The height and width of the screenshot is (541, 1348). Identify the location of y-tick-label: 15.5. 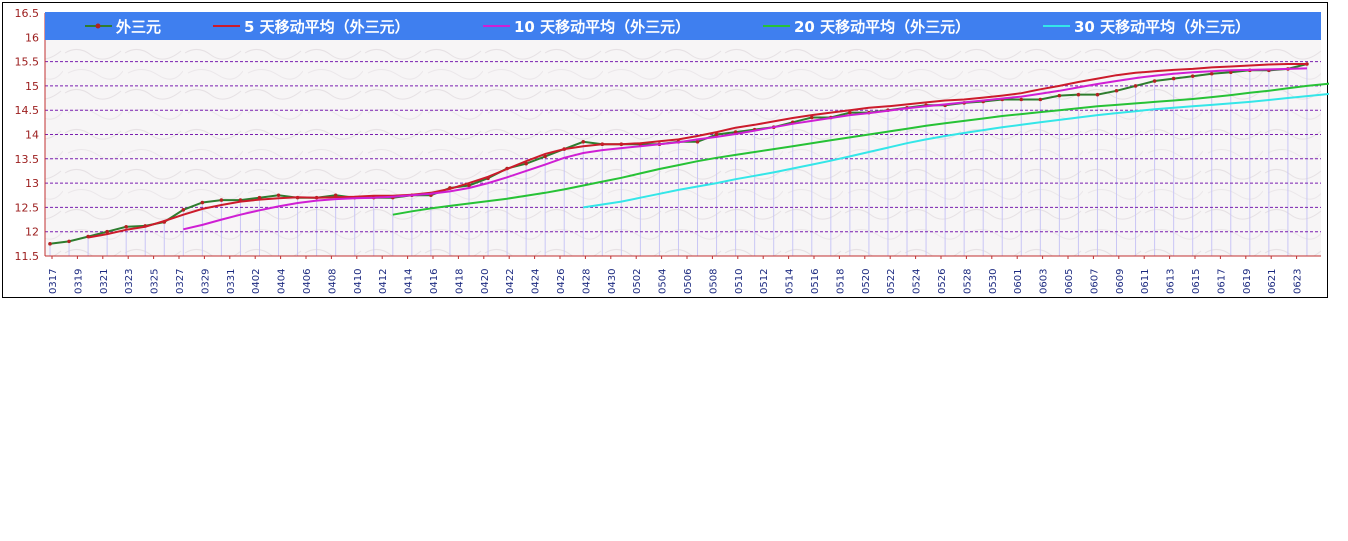
(27, 62).